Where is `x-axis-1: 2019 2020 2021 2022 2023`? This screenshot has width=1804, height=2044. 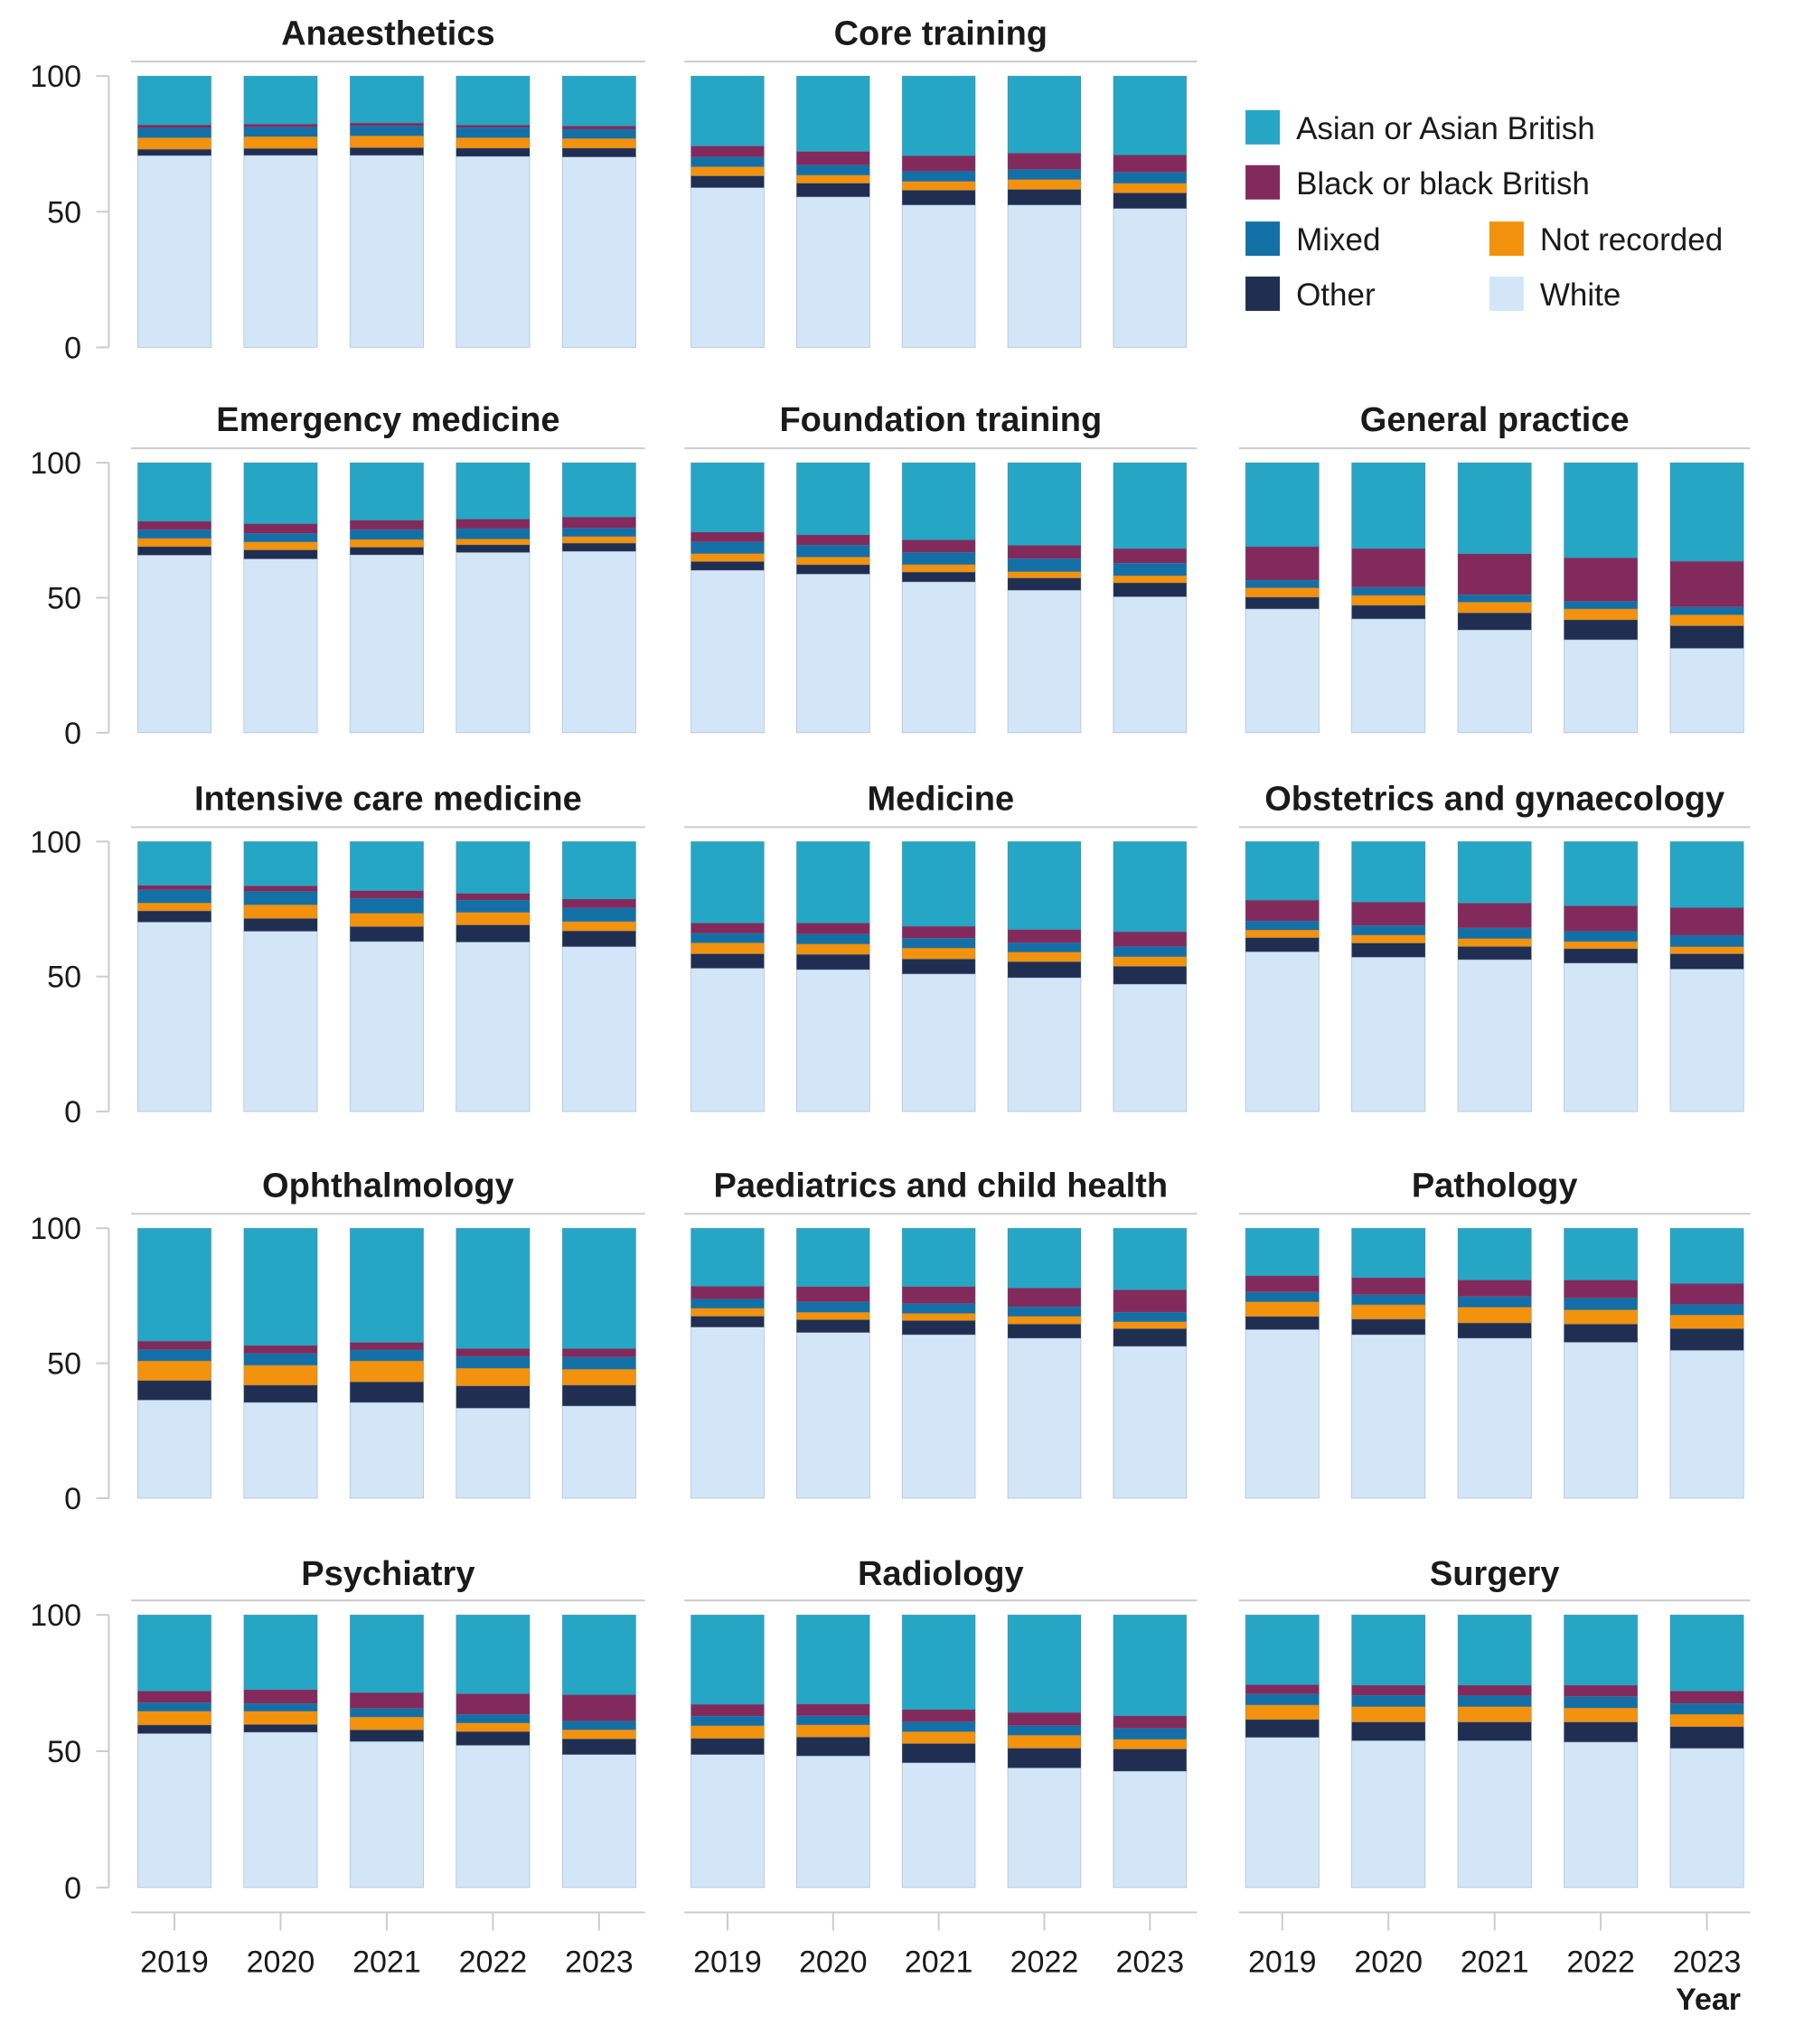
x-axis-1: 2019 2020 2021 2022 2023 is located at coordinates (388, 1945).